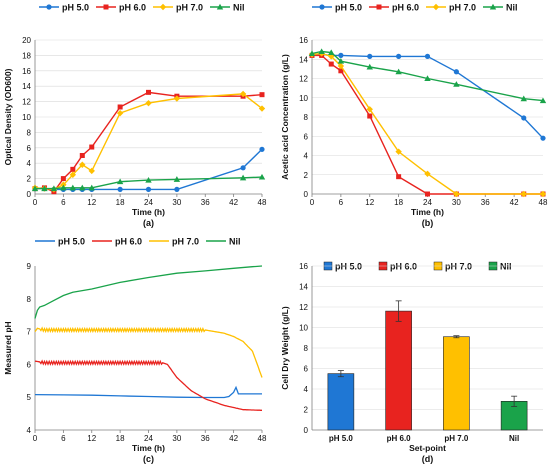  What do you see at coordinates (29, 266) in the screenshot?
I see `y-tick-label: 9` at bounding box center [29, 266].